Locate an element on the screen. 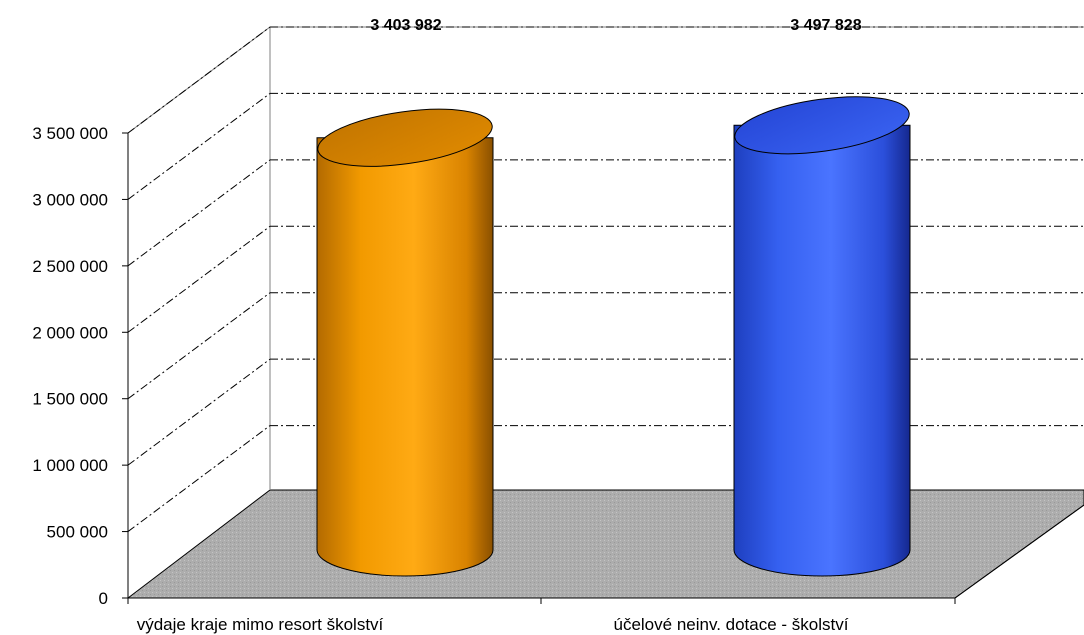 This screenshot has width=1084, height=635. y-tick-label: 500 000 is located at coordinates (77, 532).